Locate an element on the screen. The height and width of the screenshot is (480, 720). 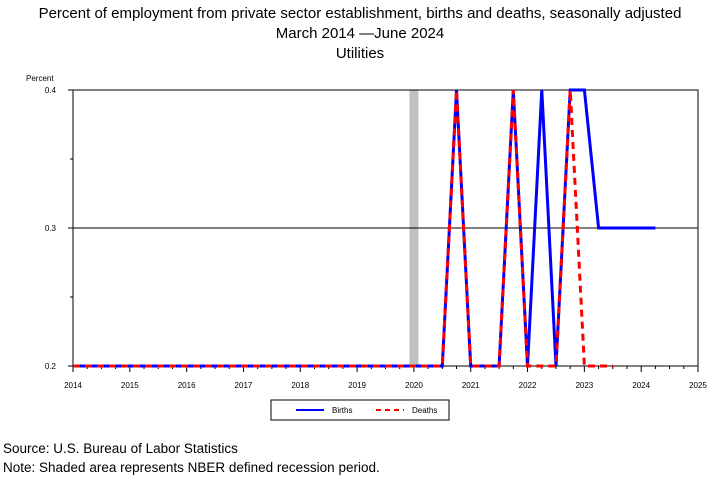
subtitle-end: June 2024 is located at coordinates (409, 33).